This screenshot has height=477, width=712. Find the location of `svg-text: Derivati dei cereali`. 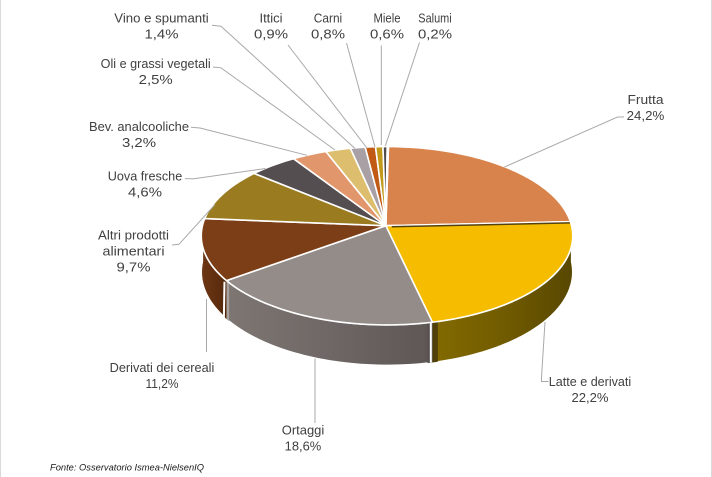

svg-text: Derivati dei cereali is located at coordinates (162, 368).